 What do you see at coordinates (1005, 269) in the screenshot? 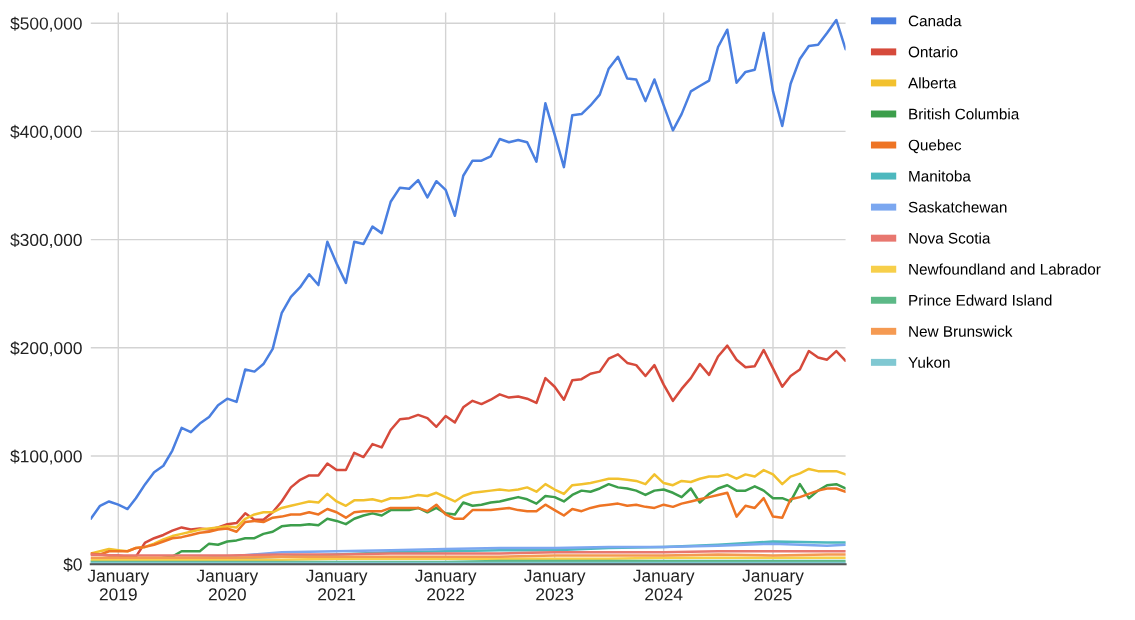
I see `legend-label: Newfoundland and Labrador` at bounding box center [1005, 269].